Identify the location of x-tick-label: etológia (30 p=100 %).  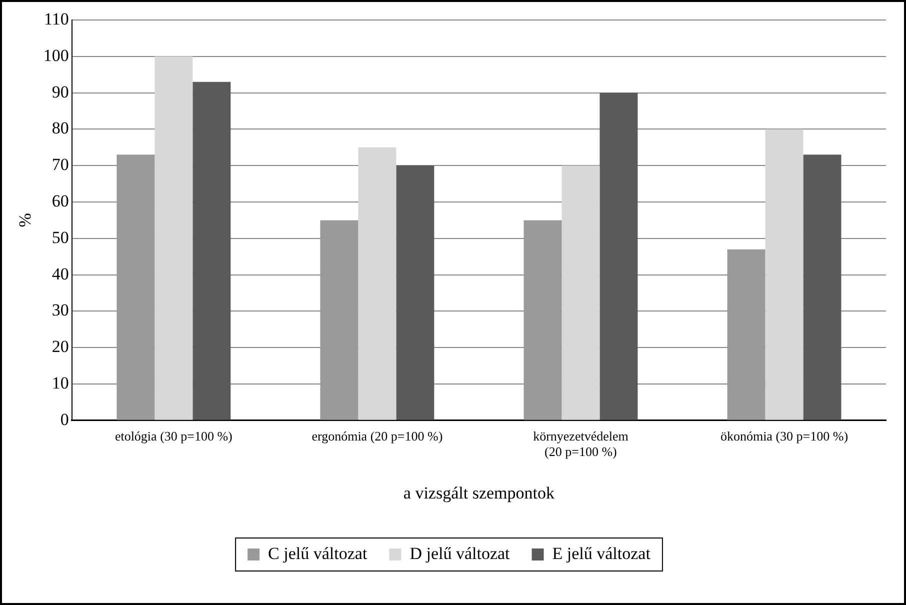
(173, 436).